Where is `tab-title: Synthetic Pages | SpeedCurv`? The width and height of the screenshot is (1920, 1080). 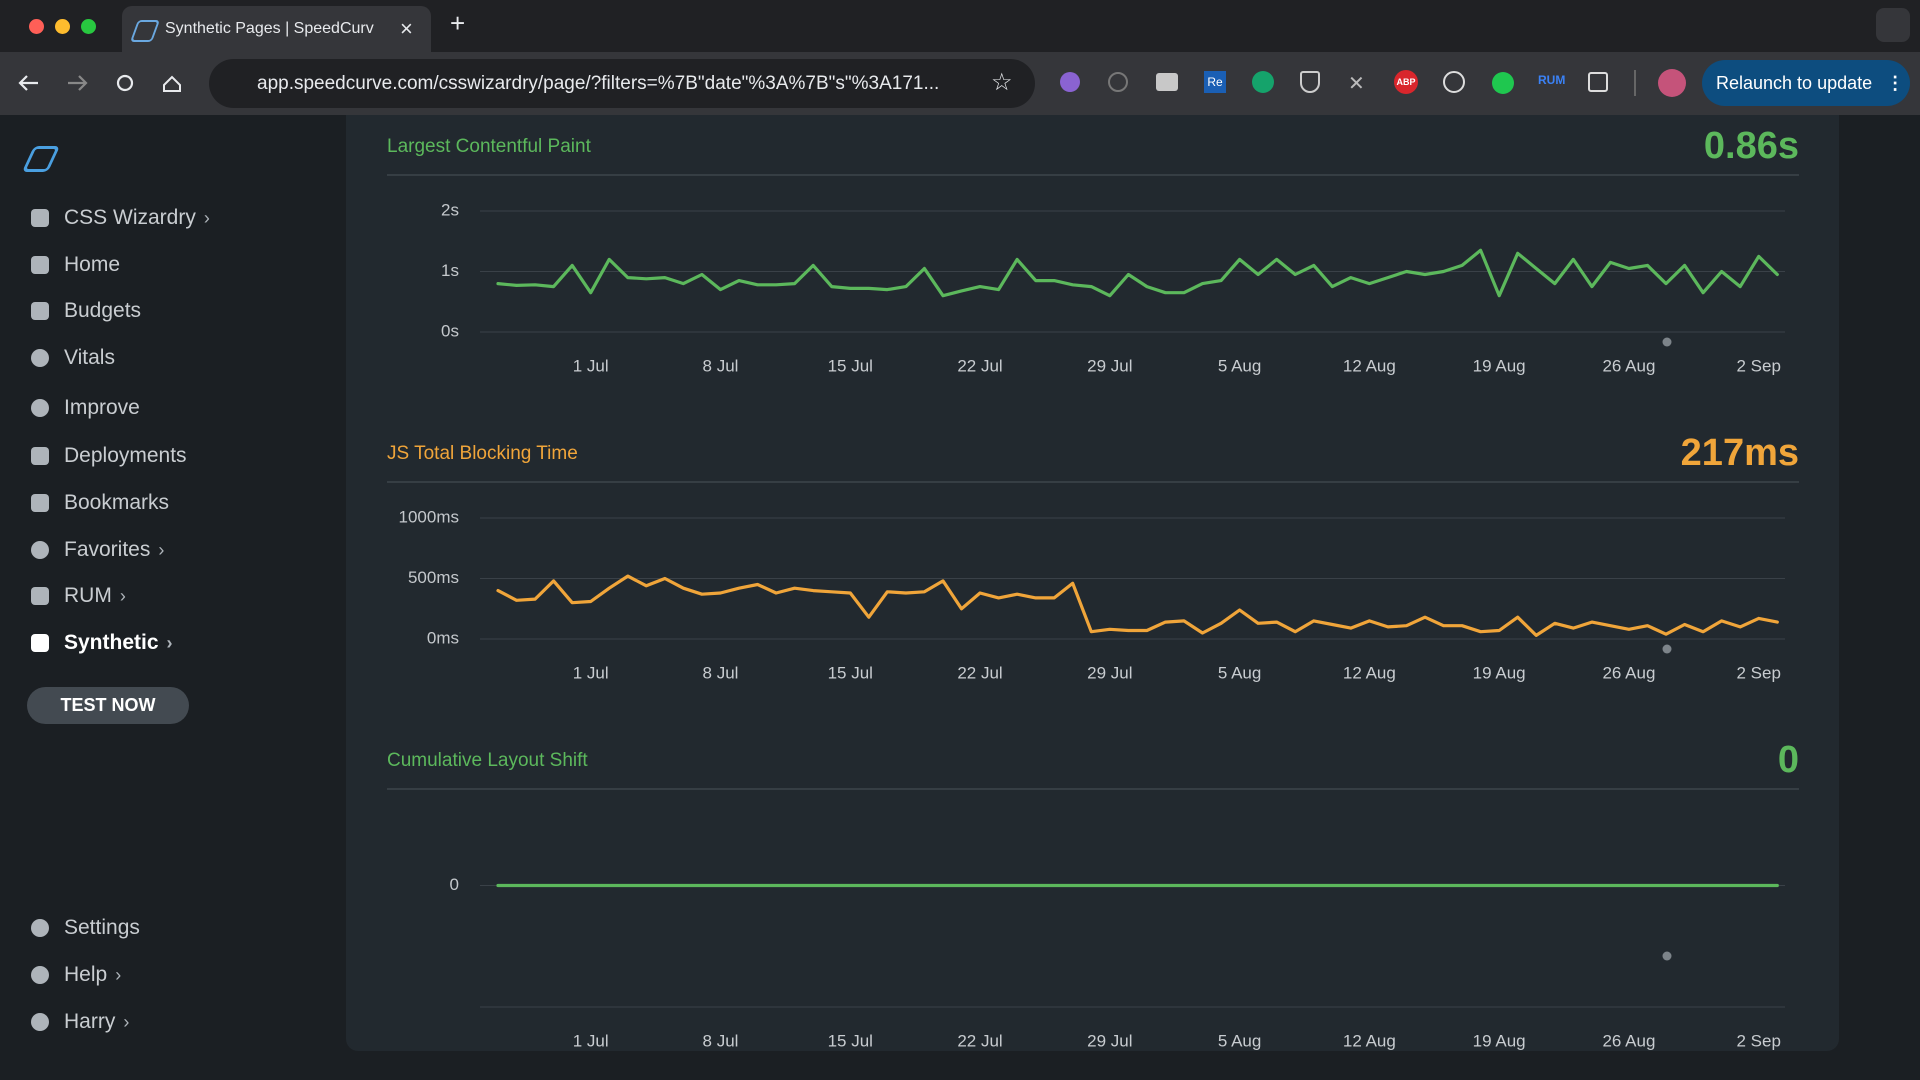
tab-title: Synthetic Pages | SpeedCurv is located at coordinates (269, 28).